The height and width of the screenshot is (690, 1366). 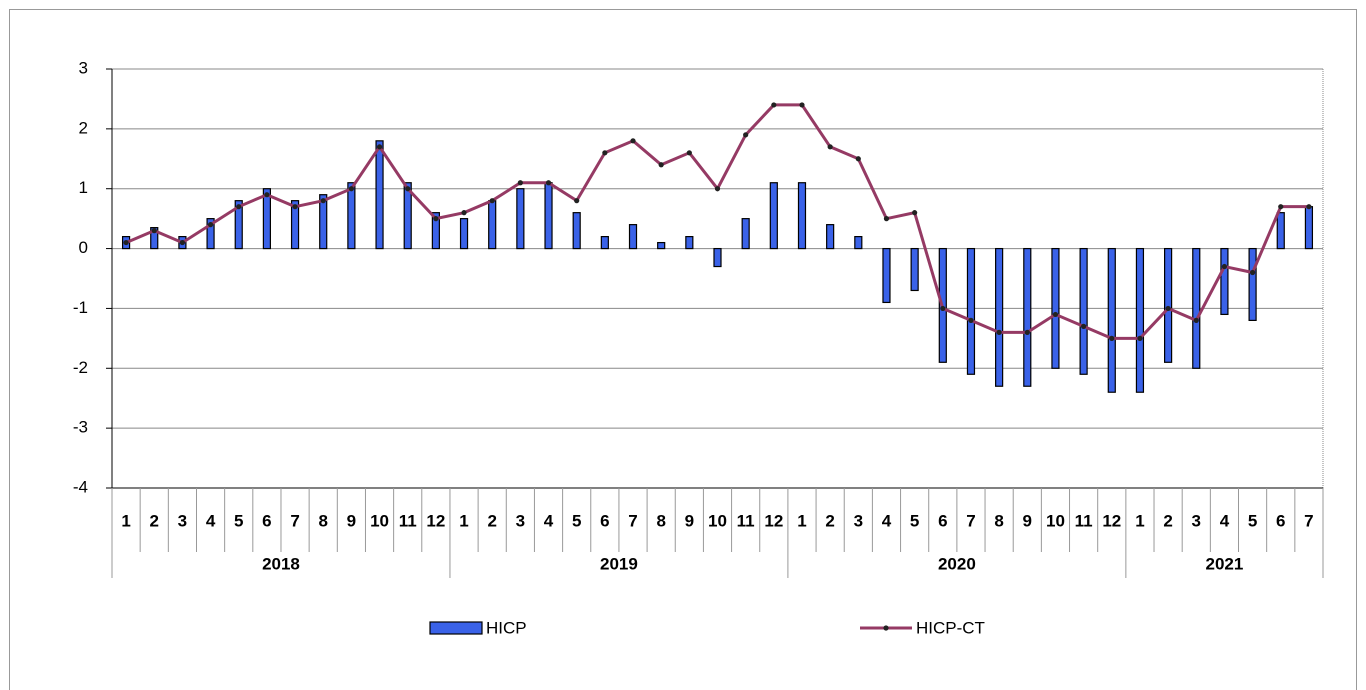 I want to click on legend-swatch, so click(x=456, y=628).